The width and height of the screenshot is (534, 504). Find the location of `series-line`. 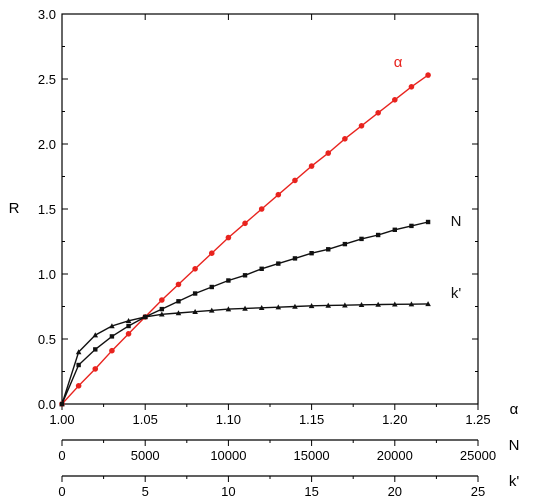

series-line is located at coordinates (245, 354).